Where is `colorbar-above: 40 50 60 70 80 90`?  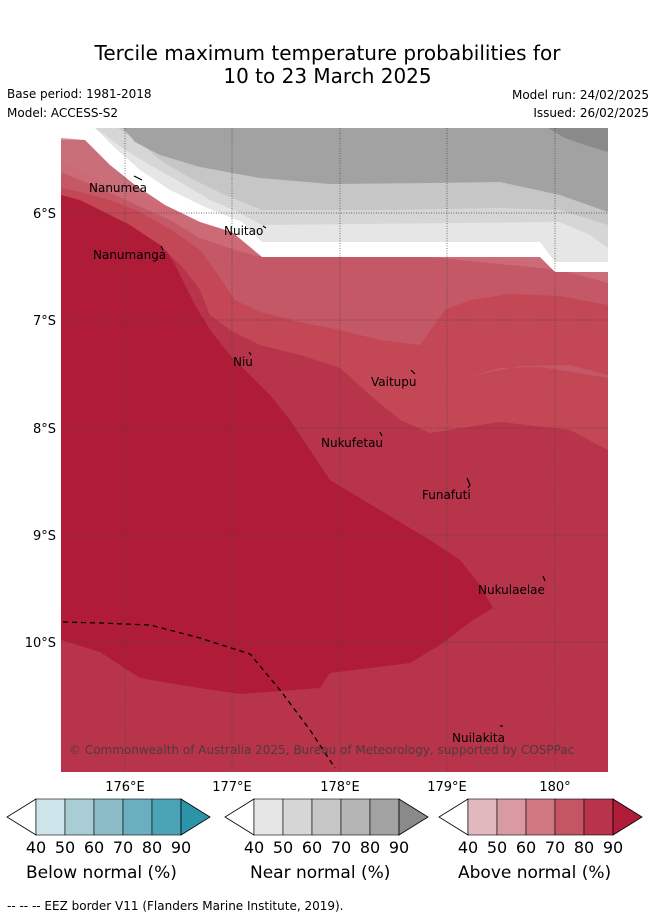
colorbar-above: 40 50 60 70 80 90 is located at coordinates (540, 827).